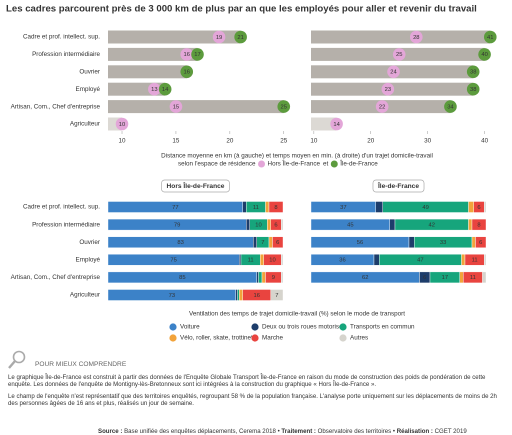  Describe the element at coordinates (443, 243) in the screenshot. I see `segment-label: 33` at that location.